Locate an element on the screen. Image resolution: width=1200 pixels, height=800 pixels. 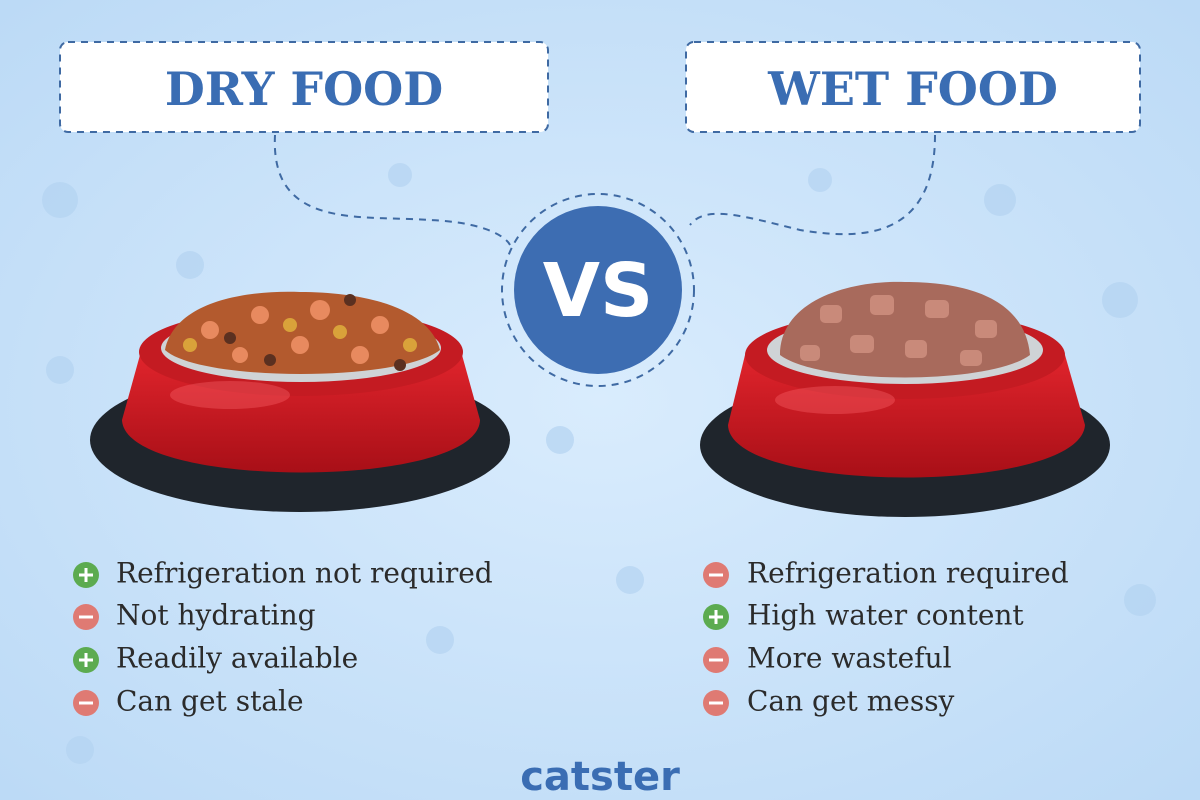
vs-ring is located at coordinates (598, 290).